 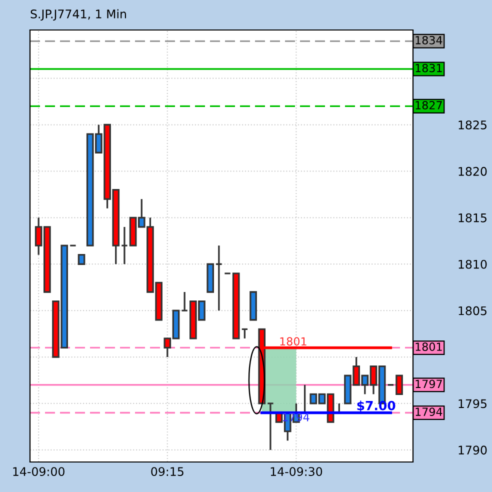 I want to click on y-tick-label: 1795, so click(x=472, y=403).